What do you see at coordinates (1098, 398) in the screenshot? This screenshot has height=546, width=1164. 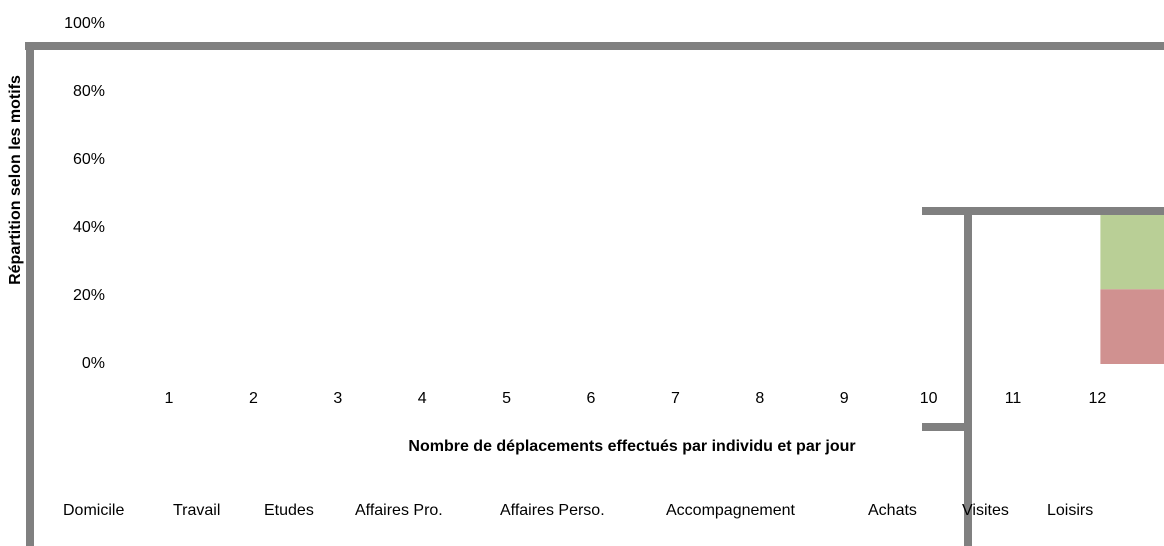 I see `x-tick-label: 12` at bounding box center [1098, 398].